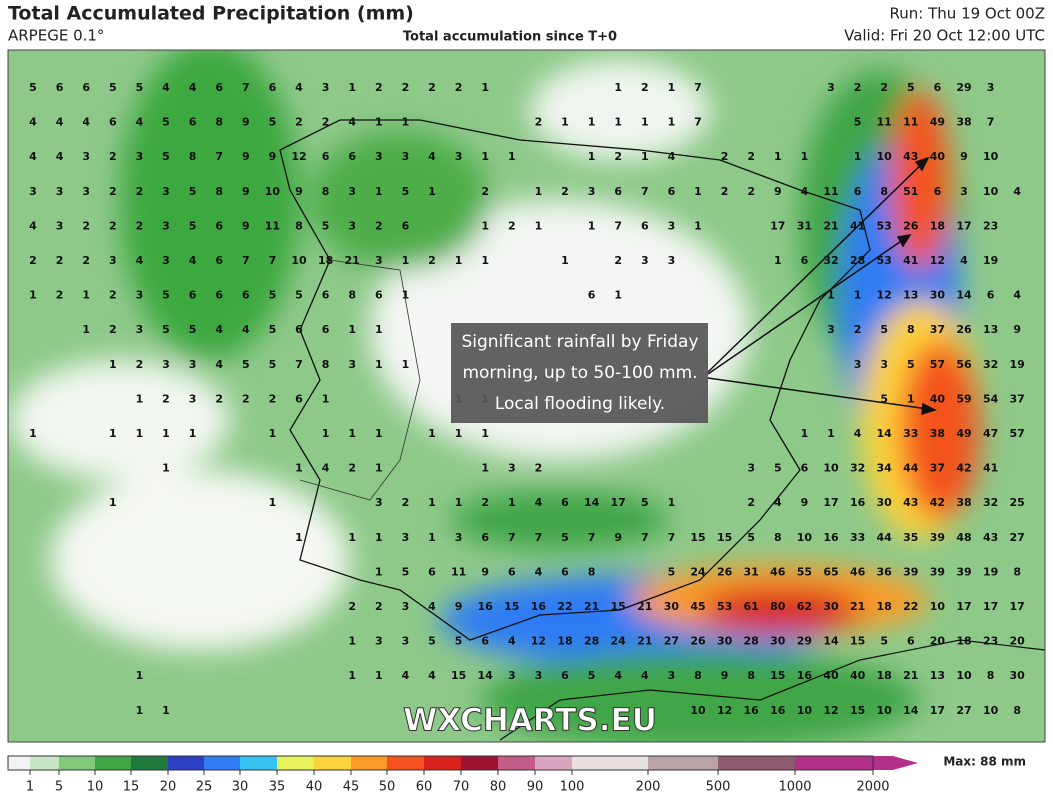 This screenshot has width=1053, height=804. What do you see at coordinates (937, 364) in the screenshot?
I see `grid-value: 57` at bounding box center [937, 364].